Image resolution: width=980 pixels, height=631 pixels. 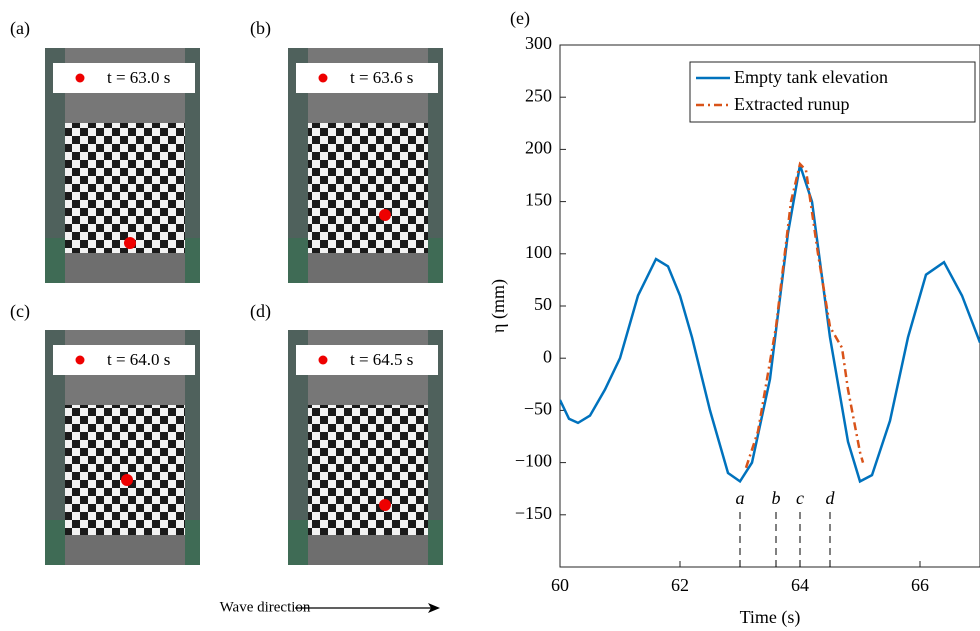 I want to click on y-axis-label: η (mm), so click(x=498, y=306).